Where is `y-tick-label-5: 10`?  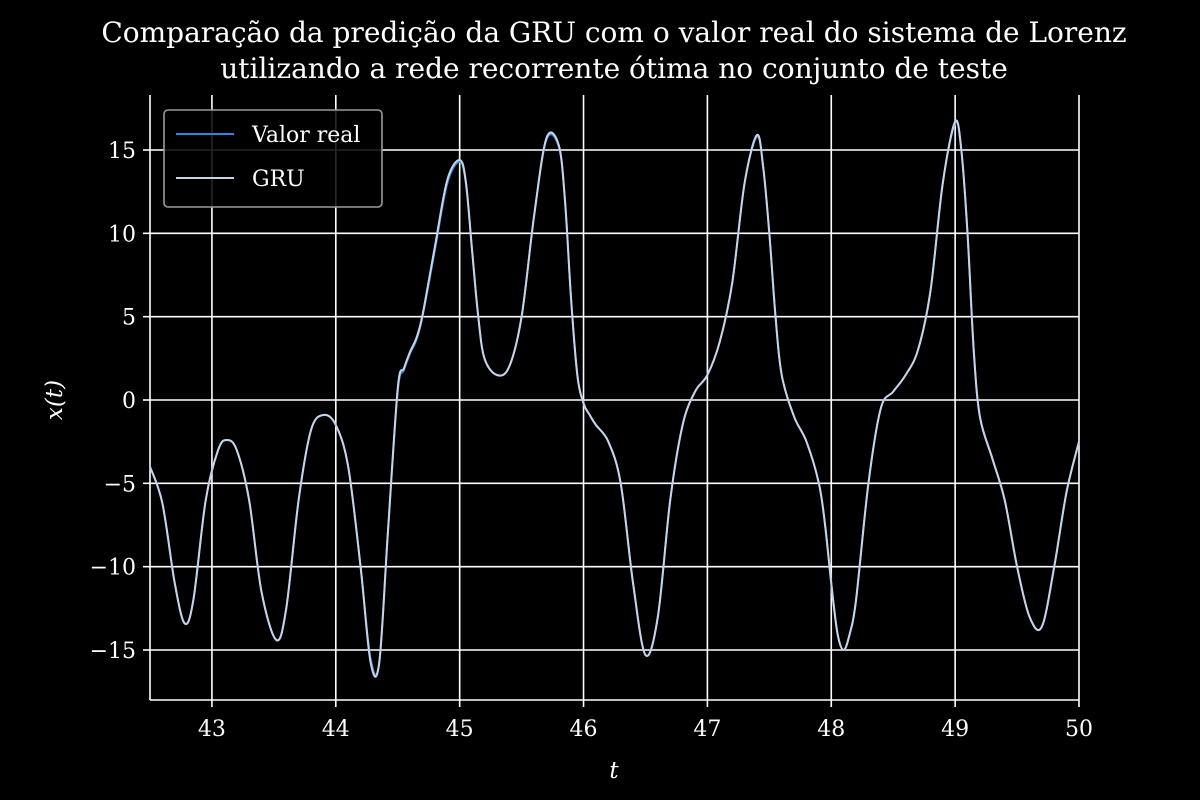 y-tick-label-5: 10 is located at coordinates (122, 234).